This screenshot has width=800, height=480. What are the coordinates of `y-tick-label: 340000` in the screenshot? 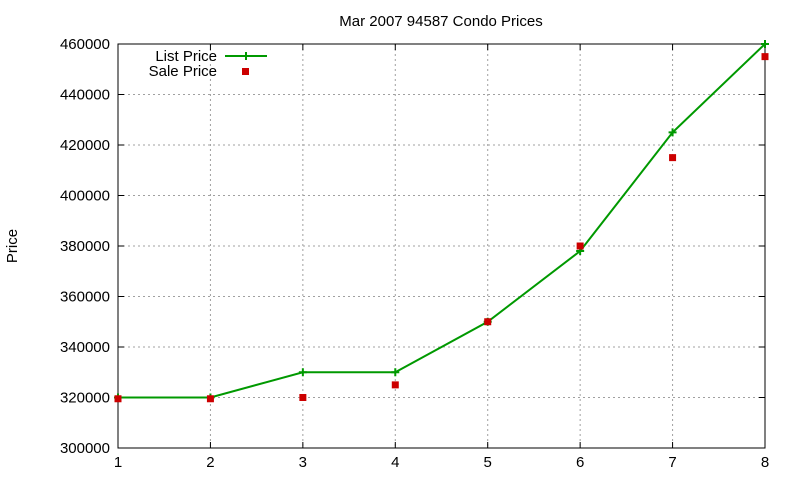 It's located at (85, 347).